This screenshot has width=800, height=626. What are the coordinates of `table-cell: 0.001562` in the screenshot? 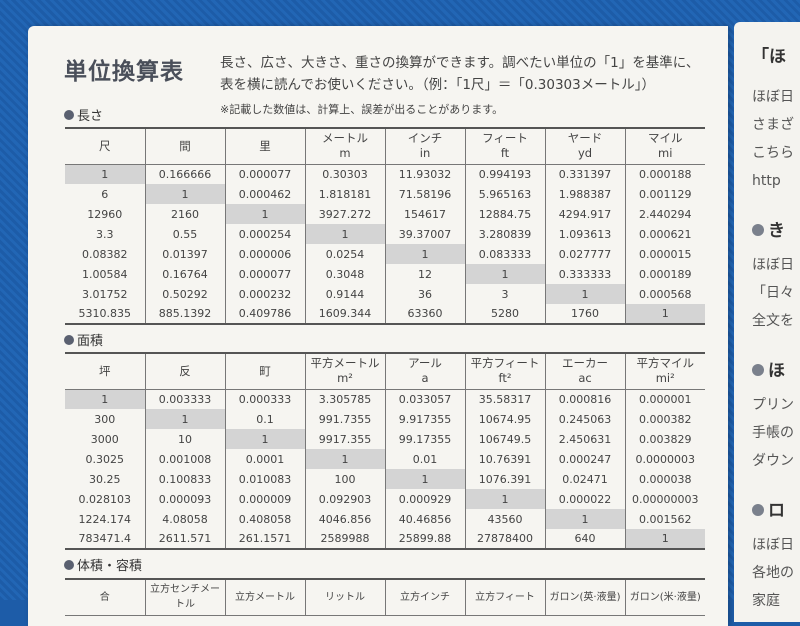 It's located at (664, 519).